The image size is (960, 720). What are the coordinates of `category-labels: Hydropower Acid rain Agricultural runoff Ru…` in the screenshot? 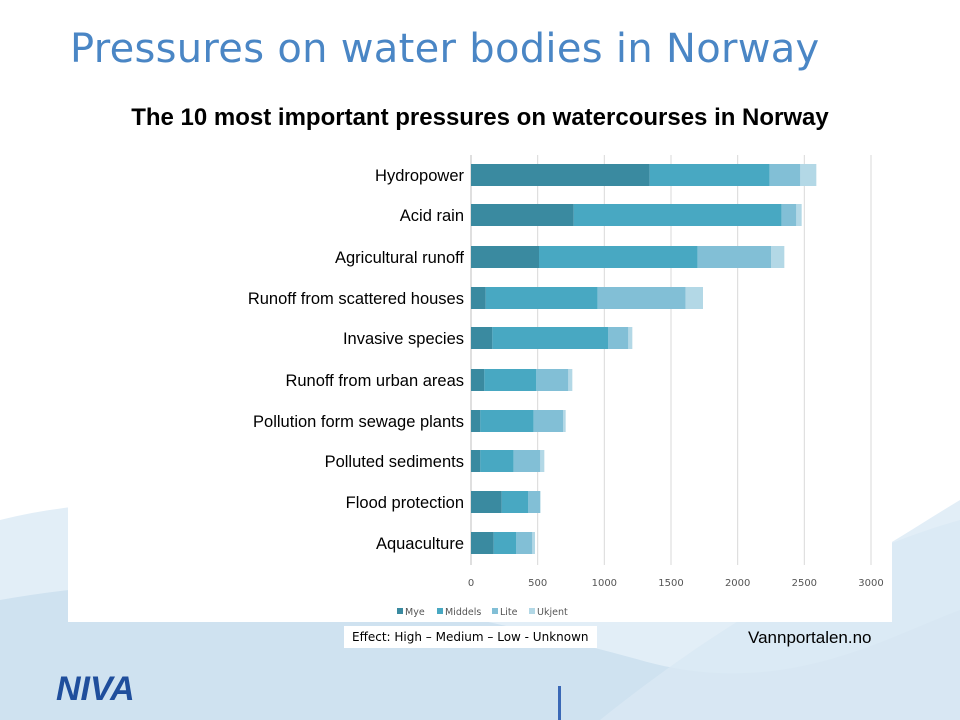 It's located at (356, 360).